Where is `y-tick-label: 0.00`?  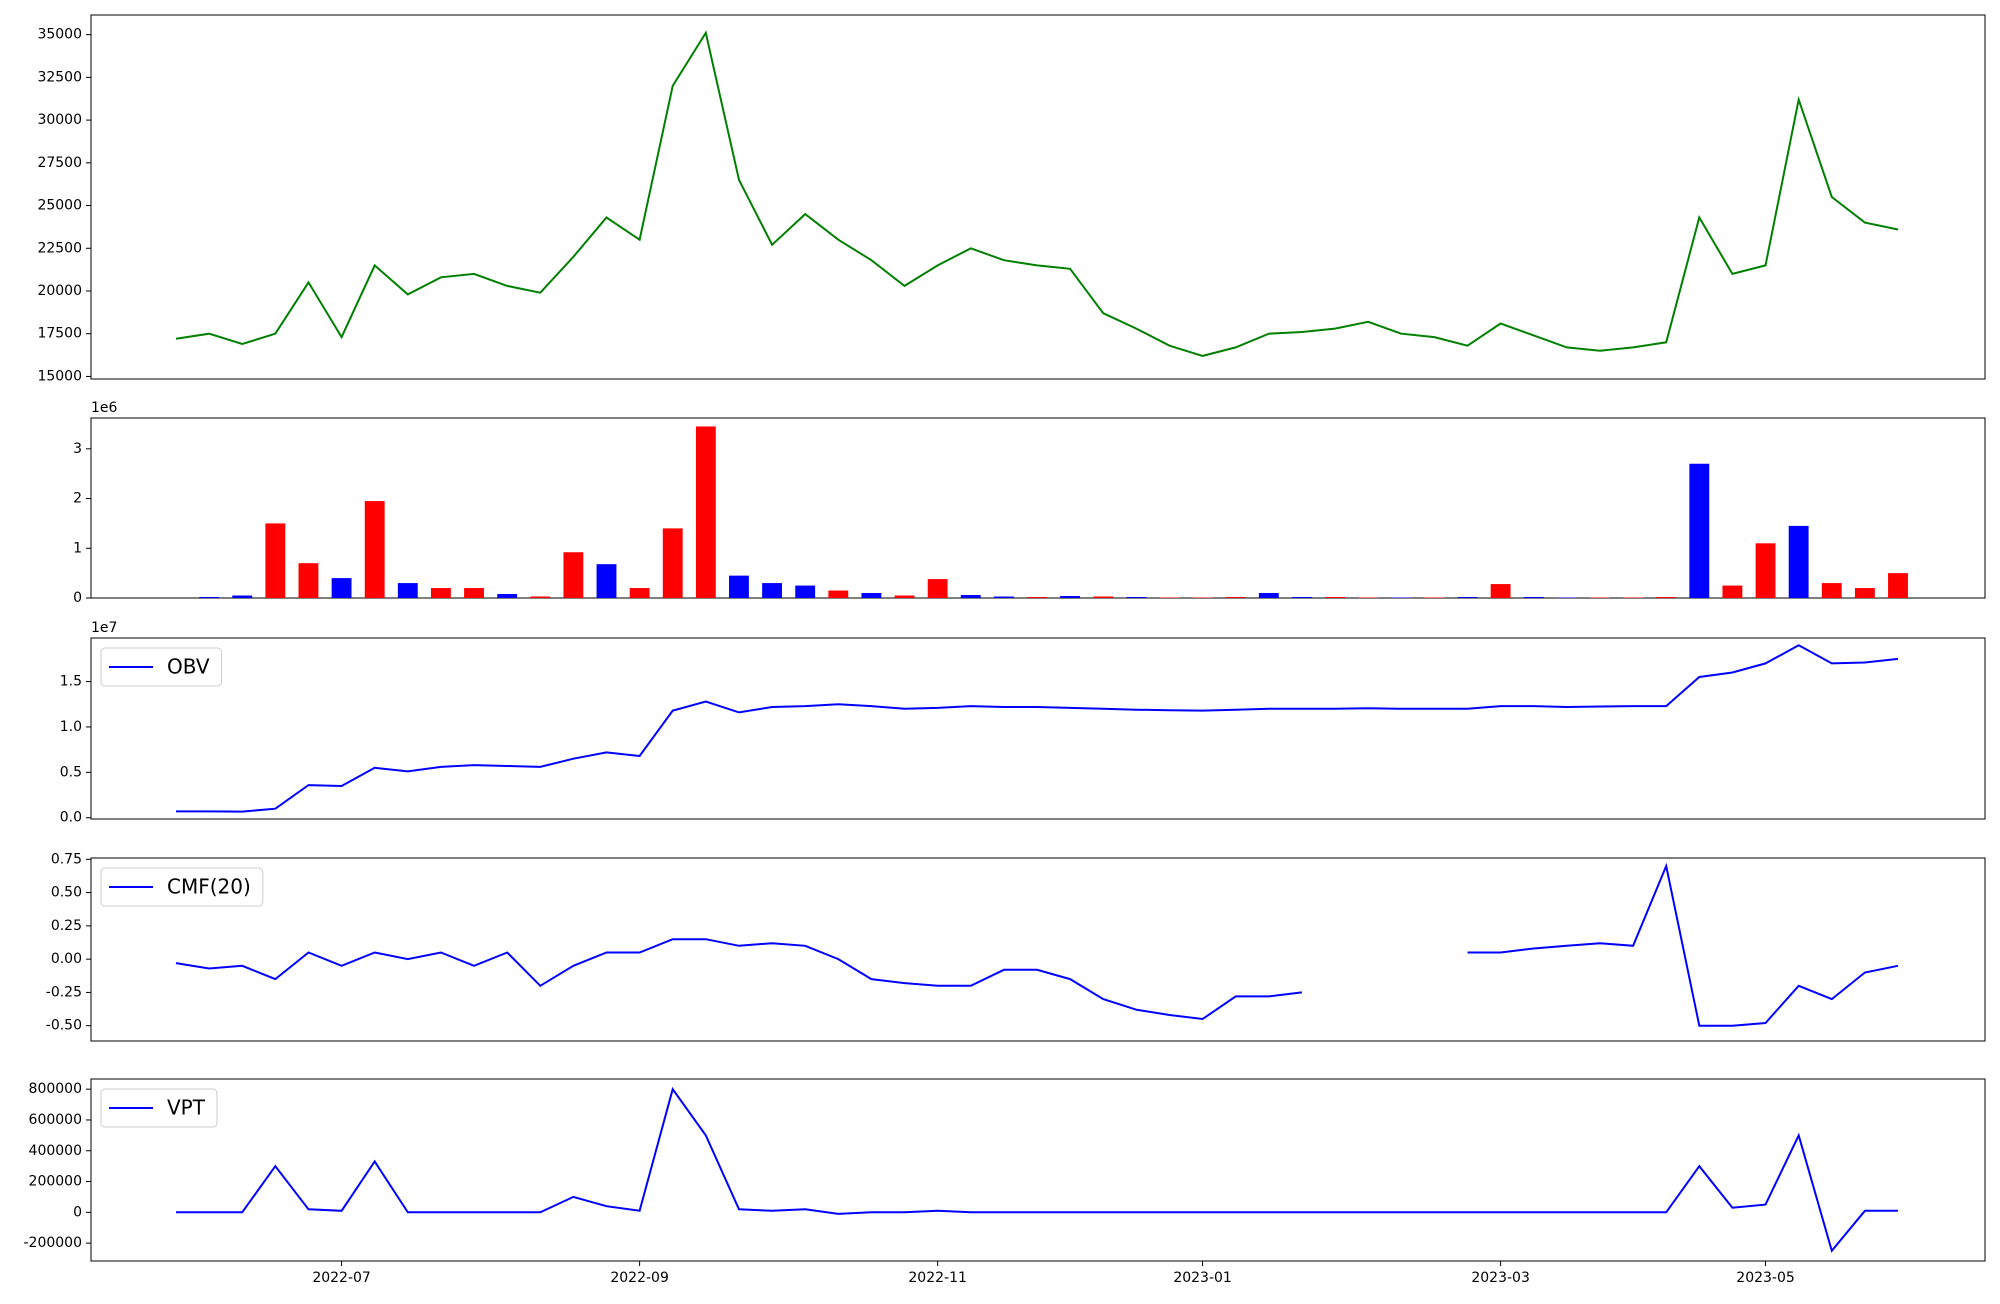
y-tick-label: 0.00 is located at coordinates (66, 959).